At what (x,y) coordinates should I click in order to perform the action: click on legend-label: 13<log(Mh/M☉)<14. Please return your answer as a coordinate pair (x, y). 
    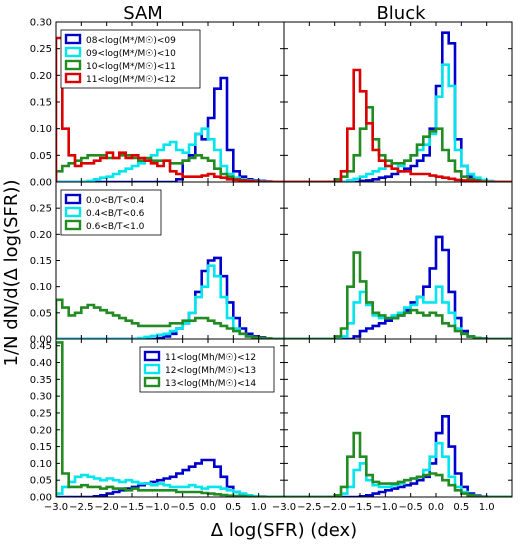
    Looking at the image, I should click on (210, 384).